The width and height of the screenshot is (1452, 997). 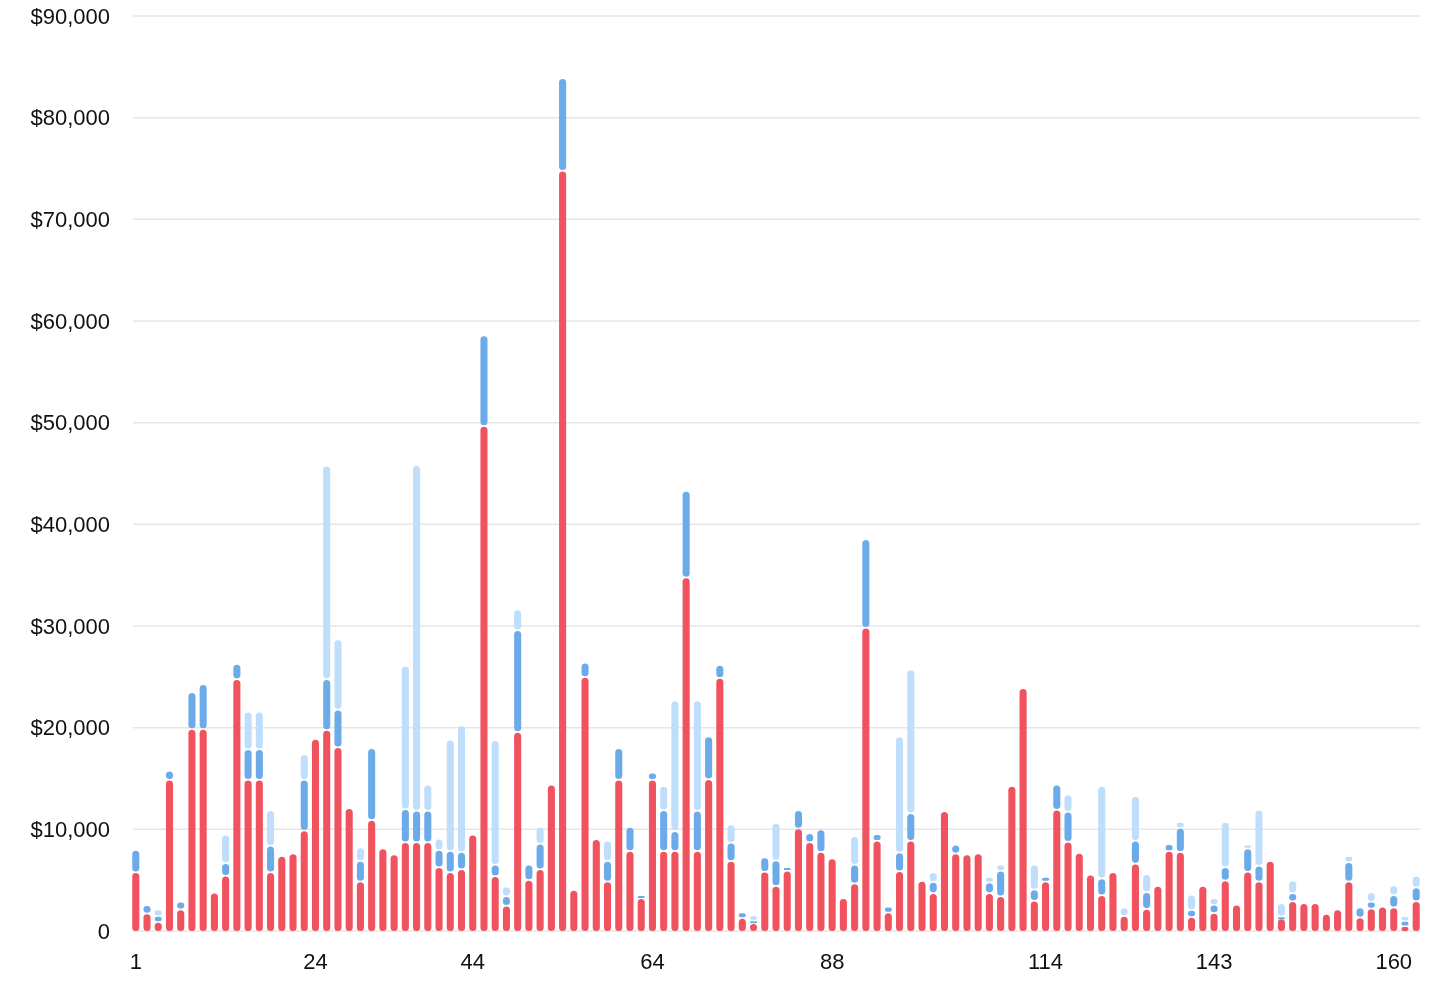 I want to click on x-tick-label: 114, so click(x=1046, y=961).